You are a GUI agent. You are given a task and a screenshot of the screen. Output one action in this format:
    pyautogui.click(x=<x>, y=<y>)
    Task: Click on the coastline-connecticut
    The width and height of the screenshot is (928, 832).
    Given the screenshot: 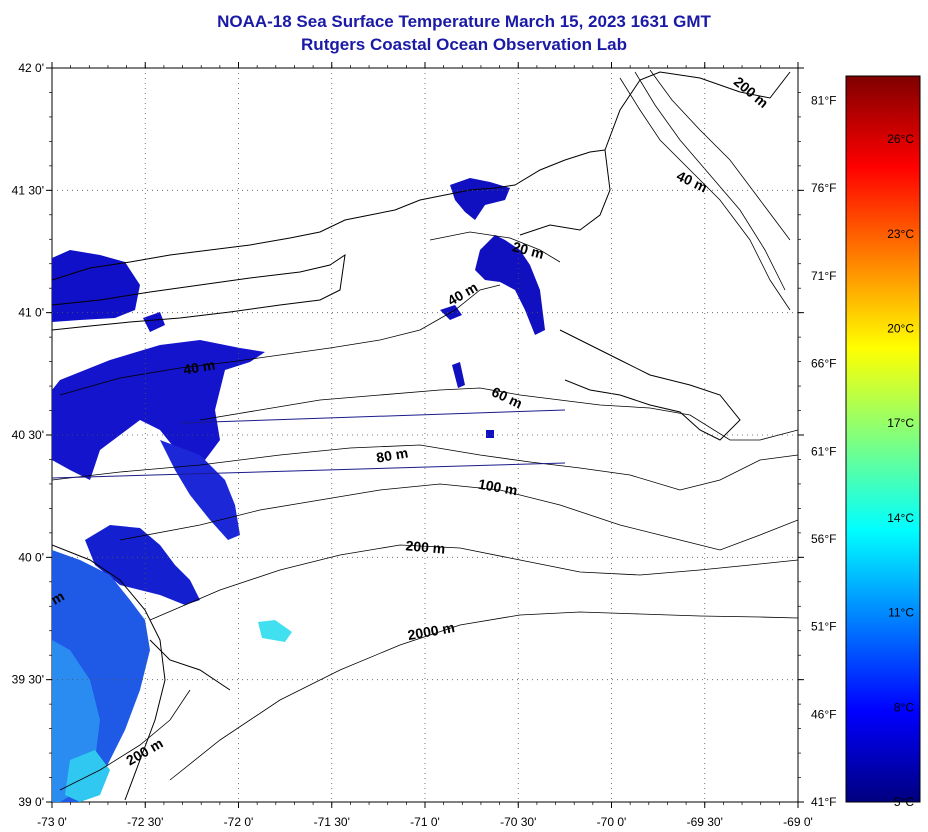 What is the action you would take?
    pyautogui.click(x=329, y=215)
    